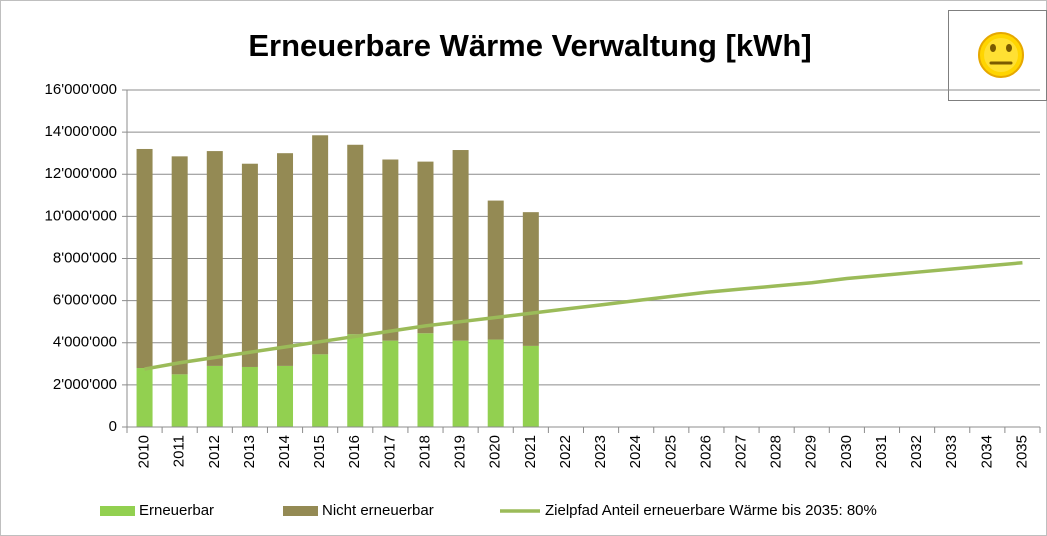 The height and width of the screenshot is (536, 1047). What do you see at coordinates (179, 451) in the screenshot?
I see `x-tick-label: 2011` at bounding box center [179, 451].